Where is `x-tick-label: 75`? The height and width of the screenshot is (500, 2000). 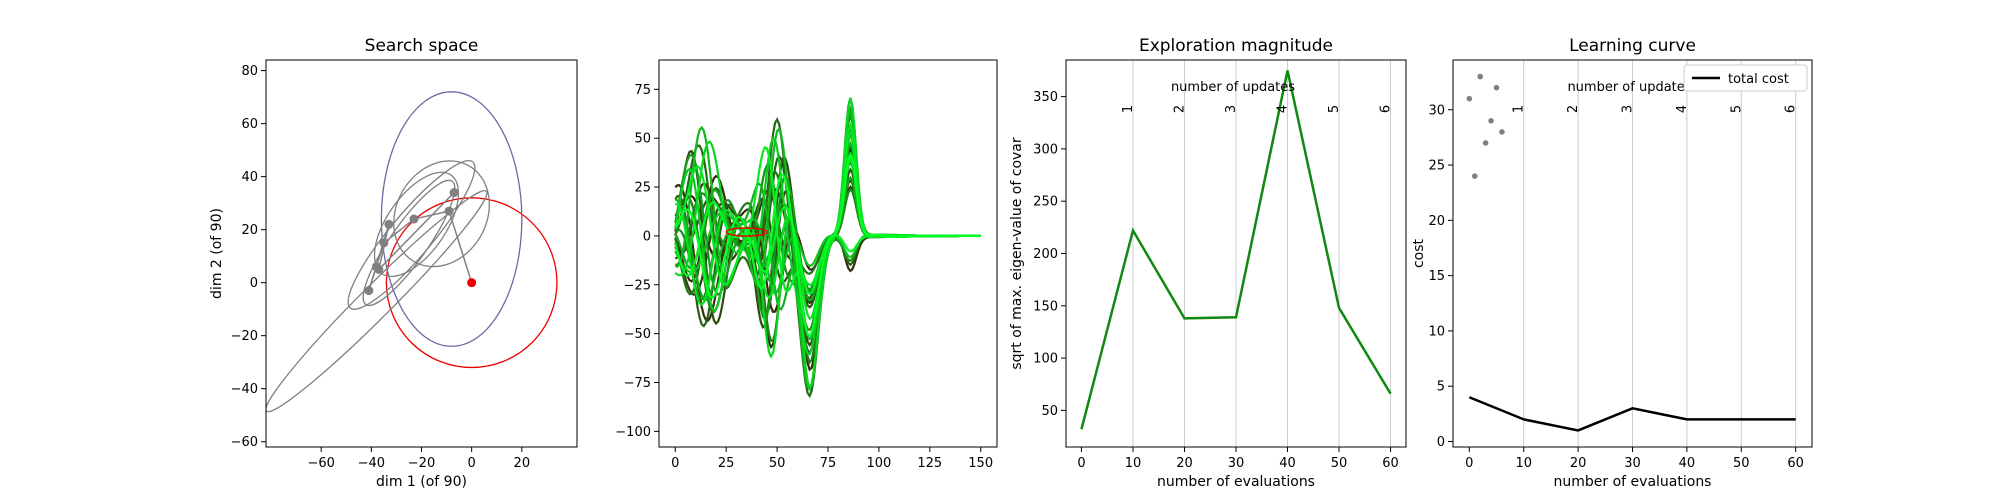
x-tick-label: 75 is located at coordinates (828, 463).